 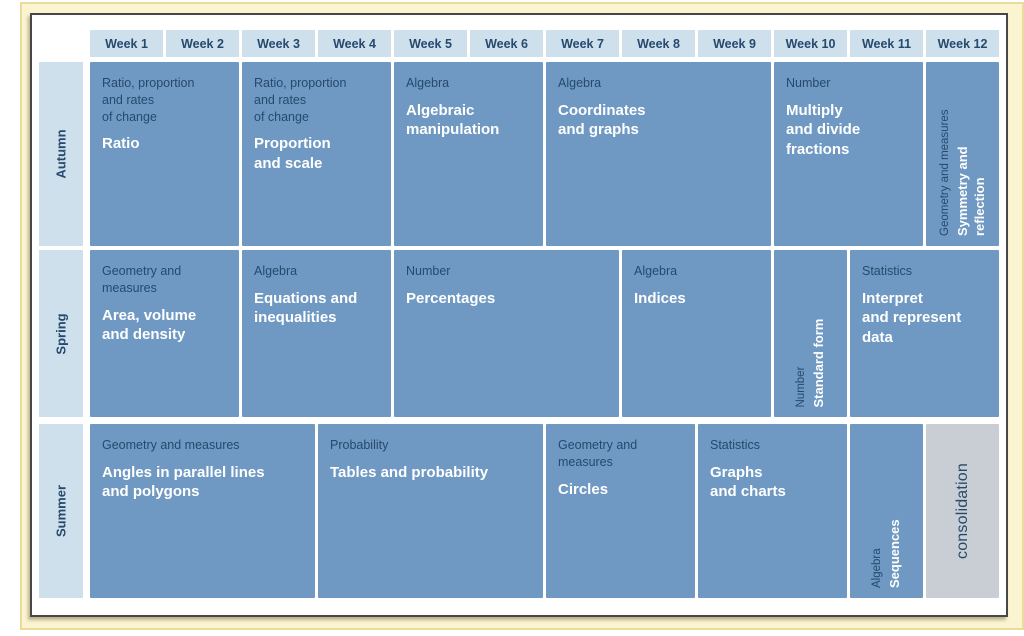 What do you see at coordinates (354, 43) in the screenshot?
I see `week-header-cell: Week 4` at bounding box center [354, 43].